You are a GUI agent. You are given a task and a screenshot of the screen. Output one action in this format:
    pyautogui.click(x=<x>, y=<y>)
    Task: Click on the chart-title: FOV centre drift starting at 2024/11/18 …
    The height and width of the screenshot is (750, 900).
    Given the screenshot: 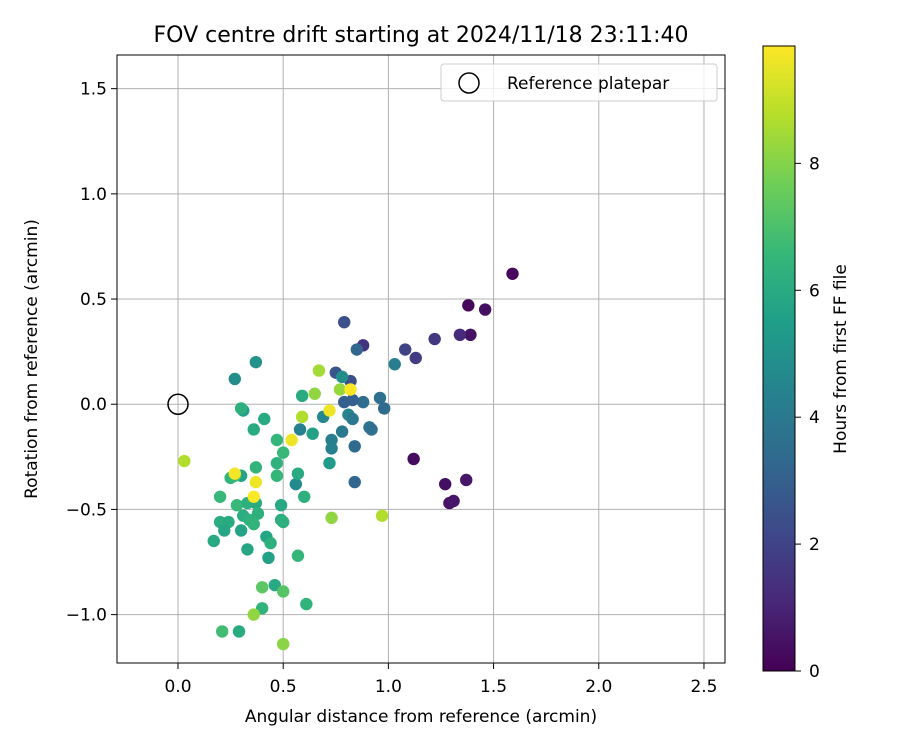 What is the action you would take?
    pyautogui.click(x=421, y=35)
    